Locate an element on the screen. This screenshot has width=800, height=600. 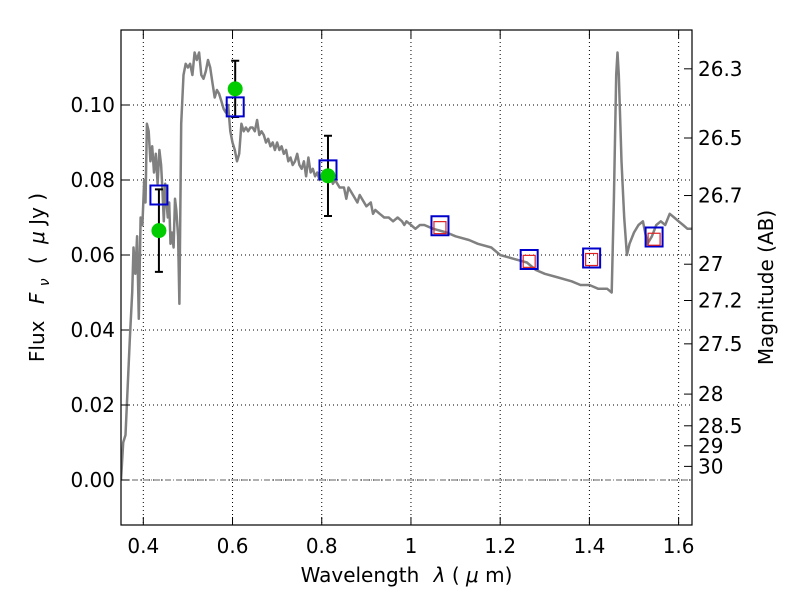
y-axis-label-symbol: F is located at coordinates (37, 298).